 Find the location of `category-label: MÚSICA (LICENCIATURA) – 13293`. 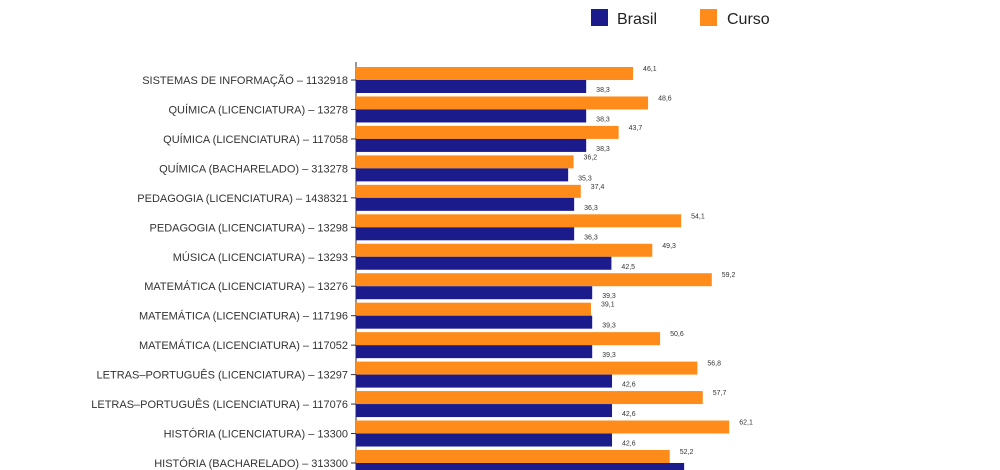

category-label: MÚSICA (LICENCIATURA) – 13293 is located at coordinates (260, 257).